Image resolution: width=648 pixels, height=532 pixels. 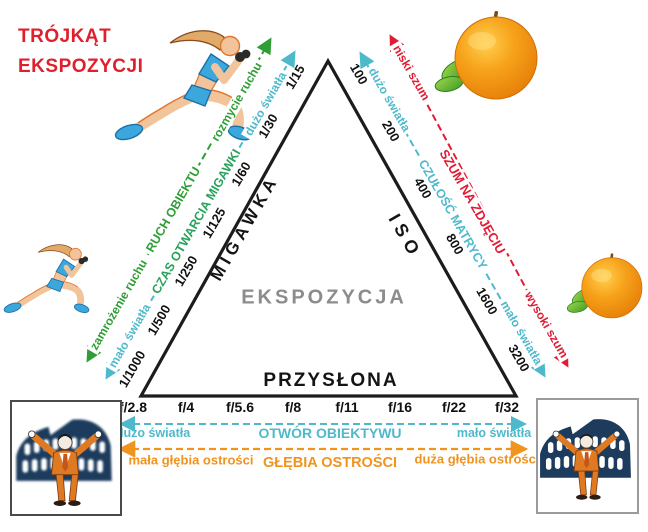 I want to click on fstop-value: f/32, so click(x=507, y=407).